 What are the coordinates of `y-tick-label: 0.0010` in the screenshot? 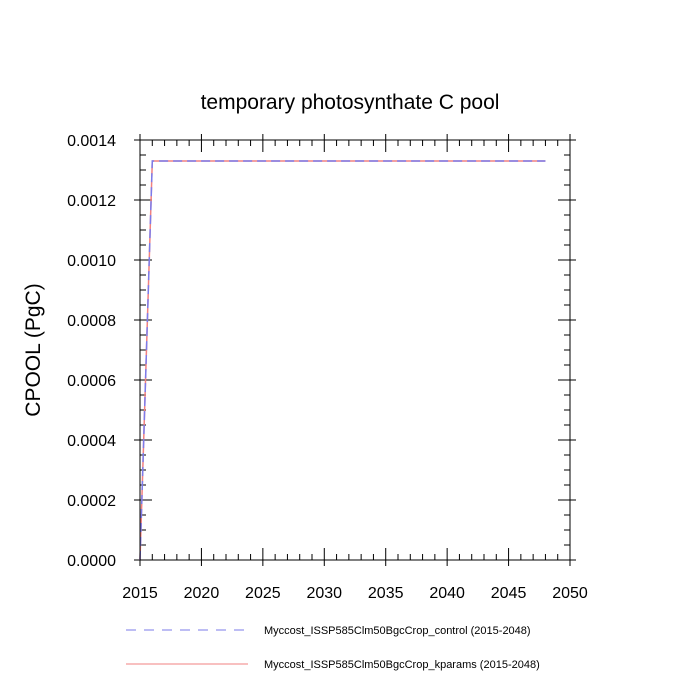 It's located at (91, 261).